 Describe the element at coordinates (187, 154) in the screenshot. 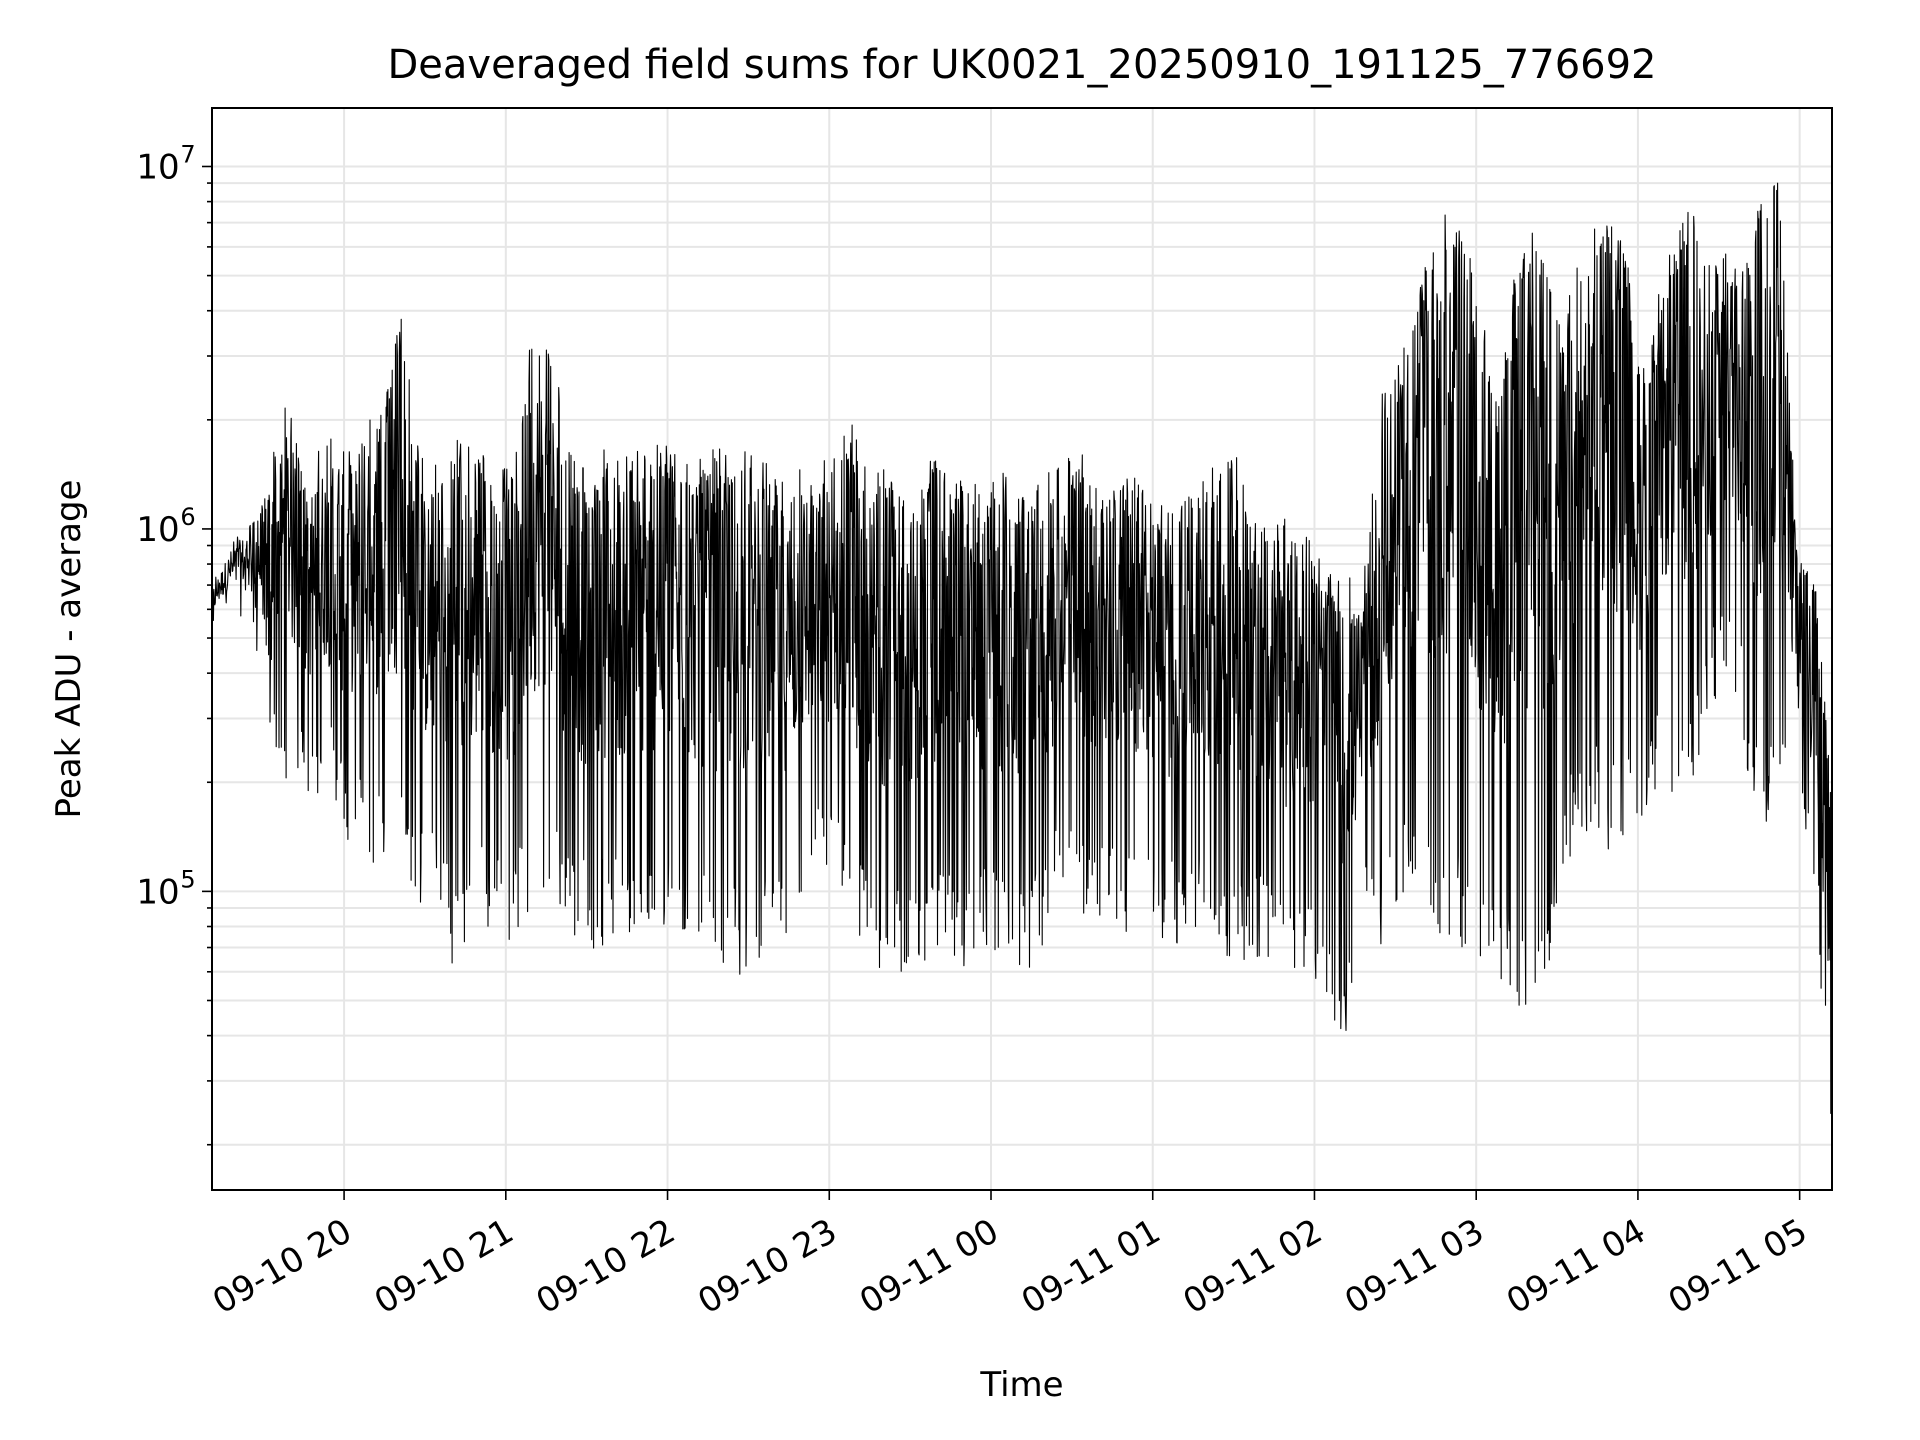

I see `y-tick-label-exponent: 7` at that location.